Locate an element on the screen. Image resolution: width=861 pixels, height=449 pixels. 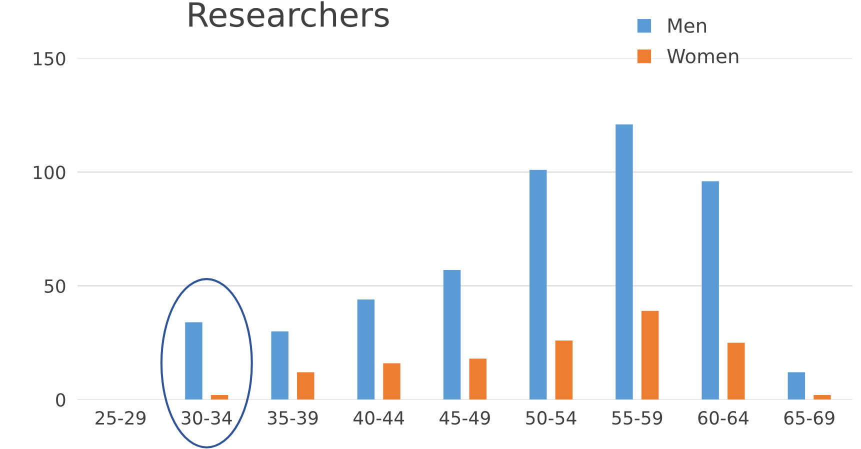
x-tick-label: 65-69 is located at coordinates (809, 418).